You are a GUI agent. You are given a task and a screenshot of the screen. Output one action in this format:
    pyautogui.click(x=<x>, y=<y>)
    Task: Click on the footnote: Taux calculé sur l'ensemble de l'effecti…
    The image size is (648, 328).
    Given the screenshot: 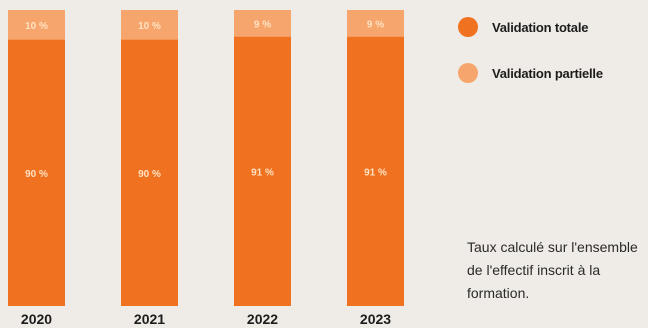 What is the action you would take?
    pyautogui.click(x=557, y=270)
    